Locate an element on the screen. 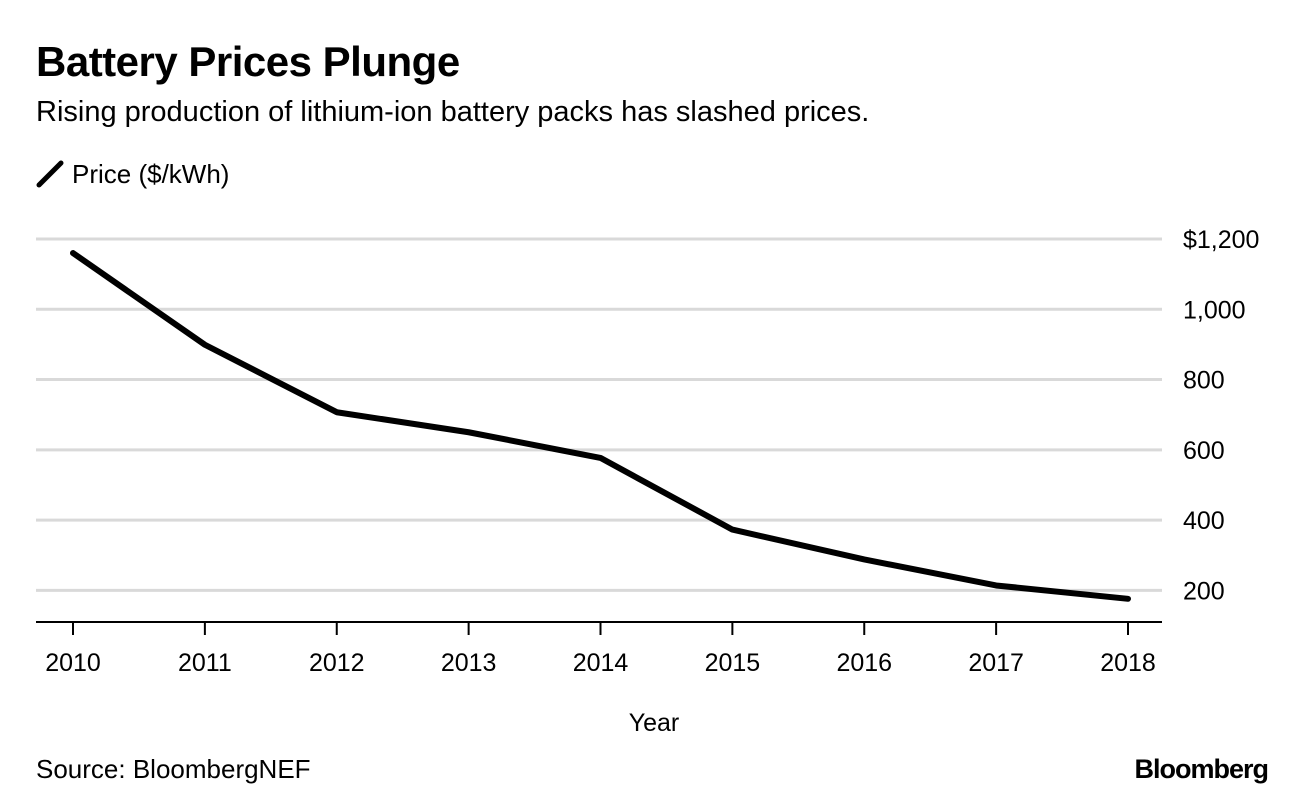 This screenshot has height=800, width=1296. y-tick-label-1000: 1,000 is located at coordinates (1214, 310).